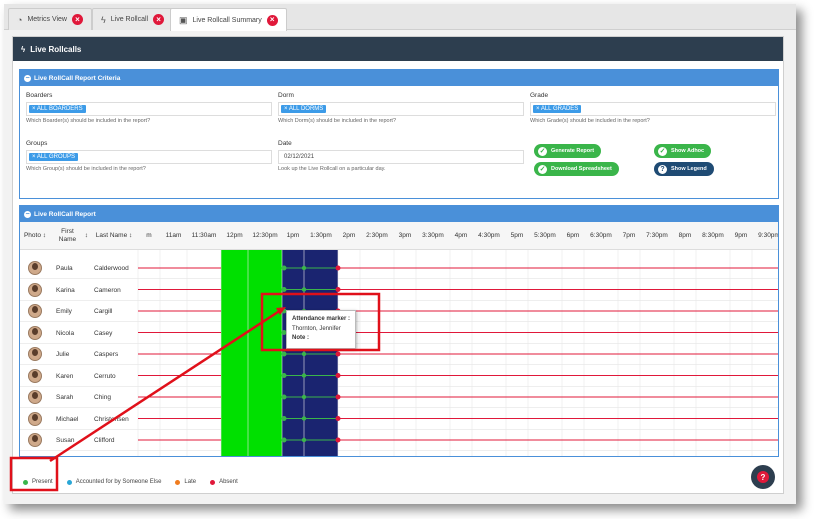  I want to click on tab-label: Live Rollcall, so click(129, 19).